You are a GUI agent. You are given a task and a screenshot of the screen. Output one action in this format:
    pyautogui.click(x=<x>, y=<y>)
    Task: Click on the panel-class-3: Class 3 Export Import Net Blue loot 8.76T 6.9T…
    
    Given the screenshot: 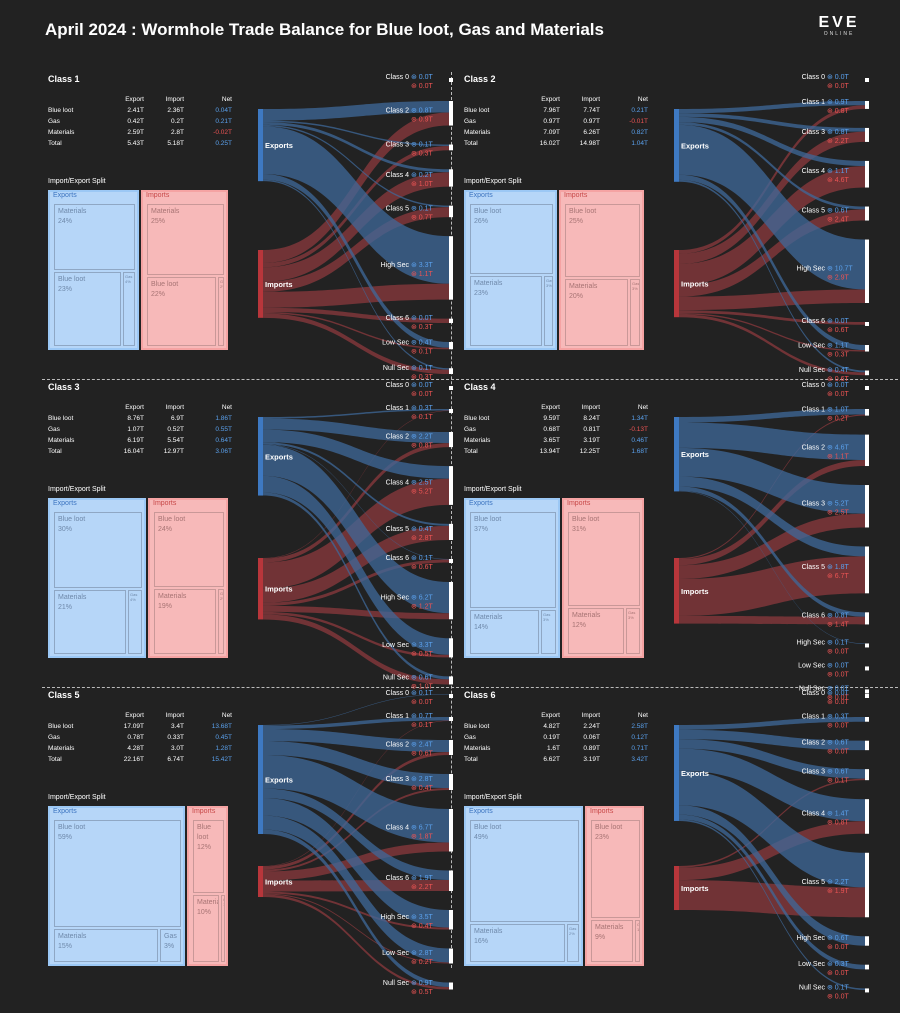 What is the action you would take?
    pyautogui.click(x=258, y=536)
    